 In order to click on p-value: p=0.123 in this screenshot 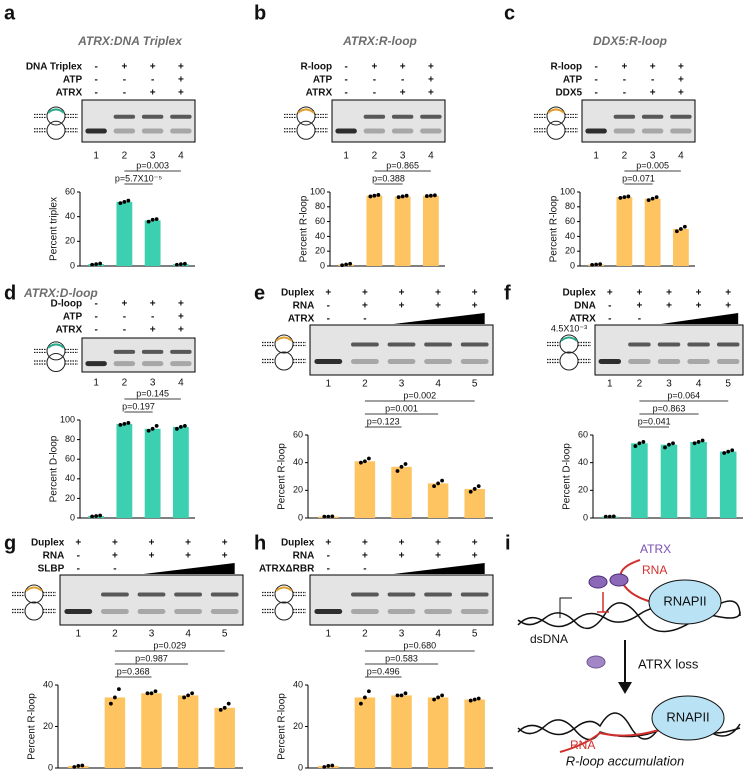, I will do `click(383, 421)`.